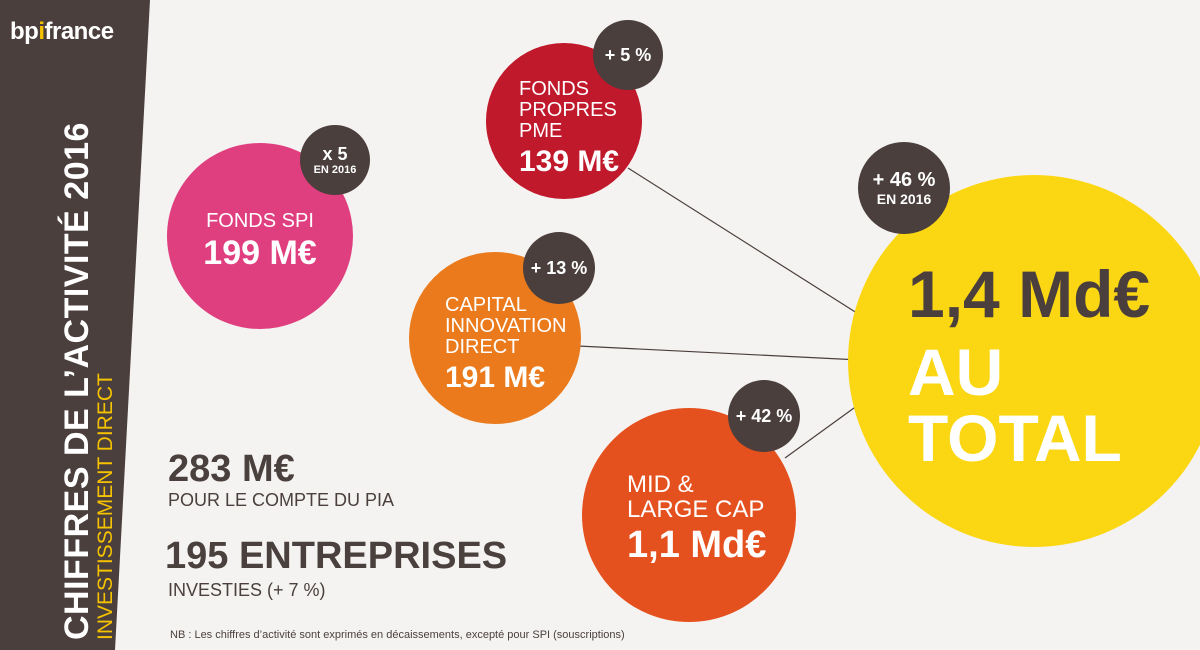 This screenshot has height=650, width=1200. What do you see at coordinates (281, 500) in the screenshot?
I see `pia-label: POUR LE COMPTE DU PIA` at bounding box center [281, 500].